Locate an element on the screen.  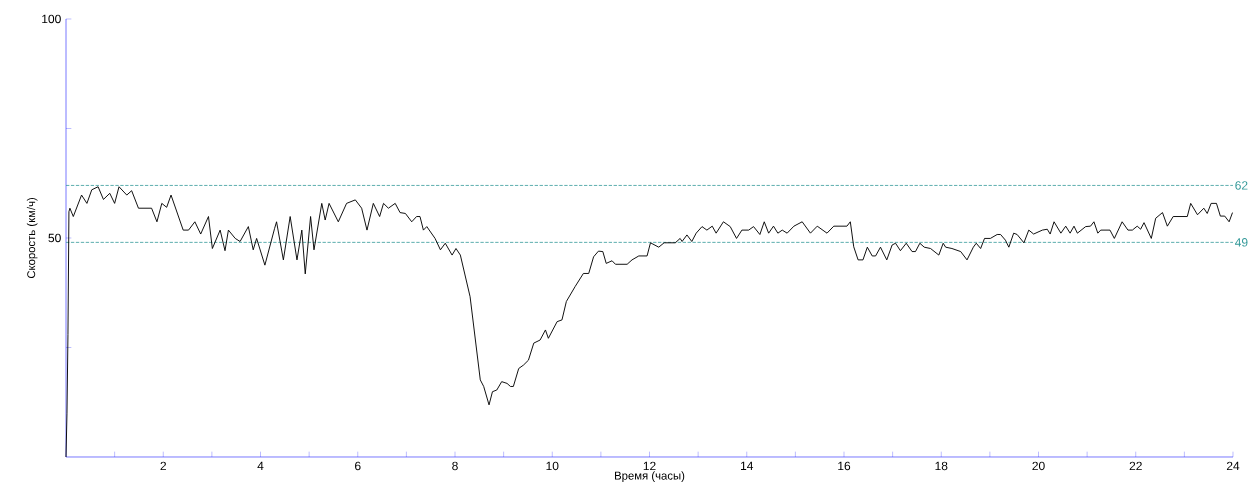
x-tick-label: 14 is located at coordinates (747, 465).